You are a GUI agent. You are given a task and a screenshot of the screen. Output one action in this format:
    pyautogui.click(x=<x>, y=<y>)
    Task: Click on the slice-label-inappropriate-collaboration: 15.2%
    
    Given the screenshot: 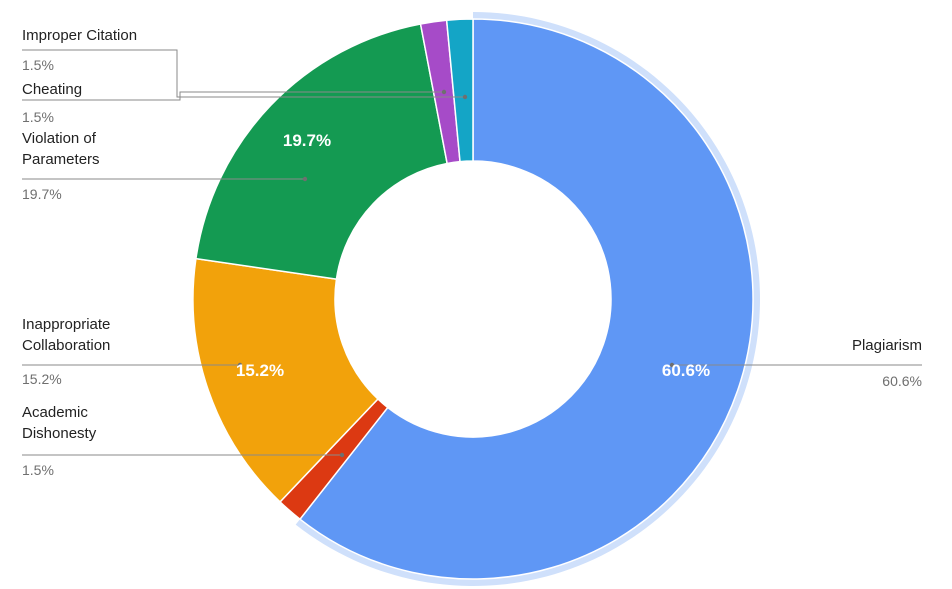 What is the action you would take?
    pyautogui.click(x=260, y=370)
    